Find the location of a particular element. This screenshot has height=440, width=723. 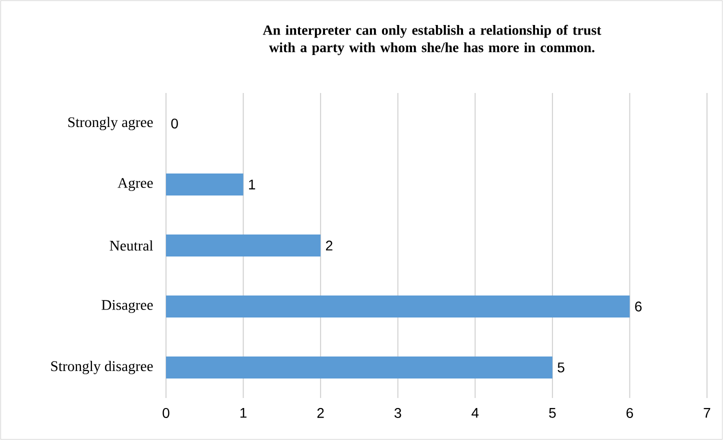

x-tick-label: 0 is located at coordinates (166, 413).